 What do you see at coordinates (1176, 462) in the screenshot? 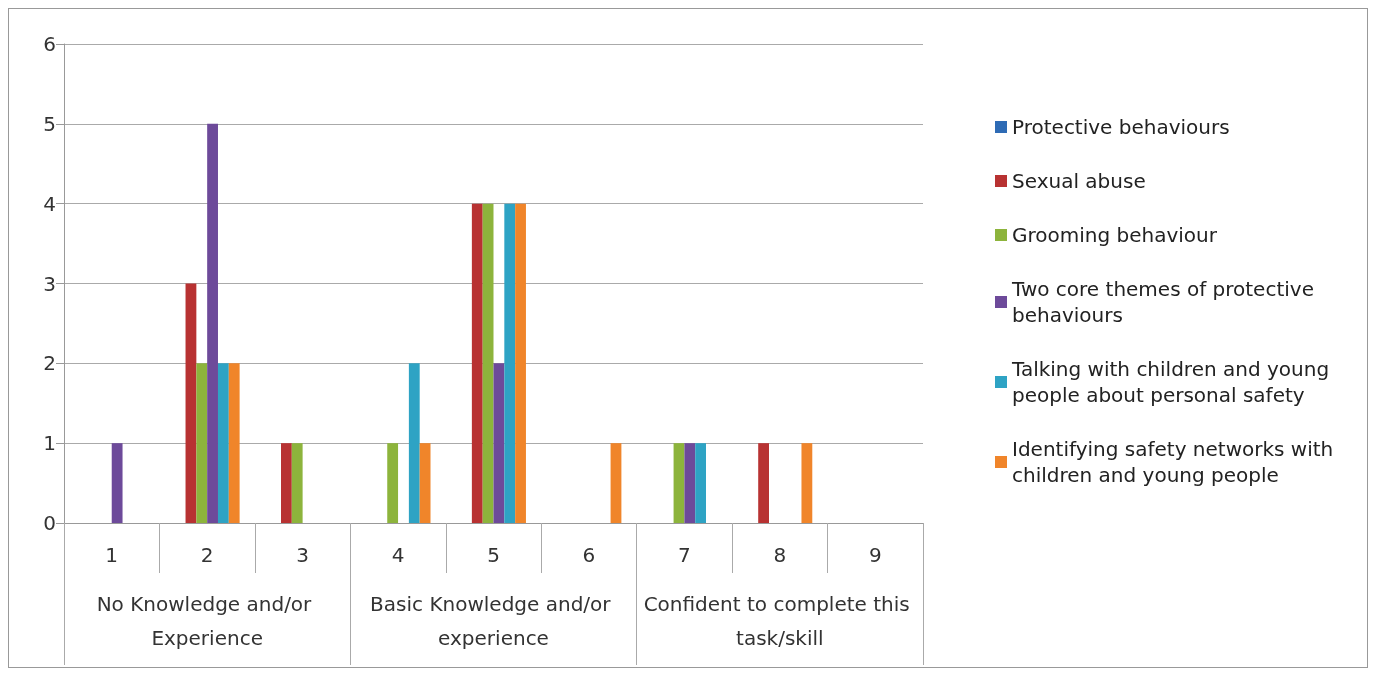
I see `legend-label: Identifying safety networks with children and young people` at bounding box center [1176, 462].